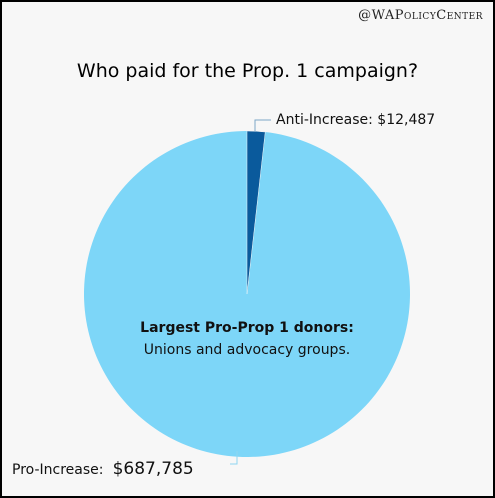  What do you see at coordinates (247, 328) in the screenshot?
I see `annotation-line-1: Largest Pro-Prop 1 donors:` at bounding box center [247, 328].